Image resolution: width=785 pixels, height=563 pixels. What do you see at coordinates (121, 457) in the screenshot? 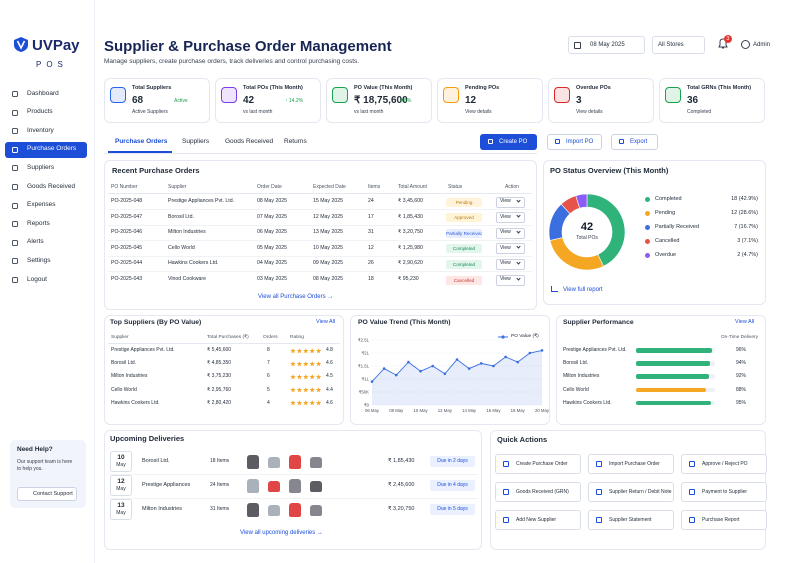
I see `delivery-day: 10` at bounding box center [121, 457].